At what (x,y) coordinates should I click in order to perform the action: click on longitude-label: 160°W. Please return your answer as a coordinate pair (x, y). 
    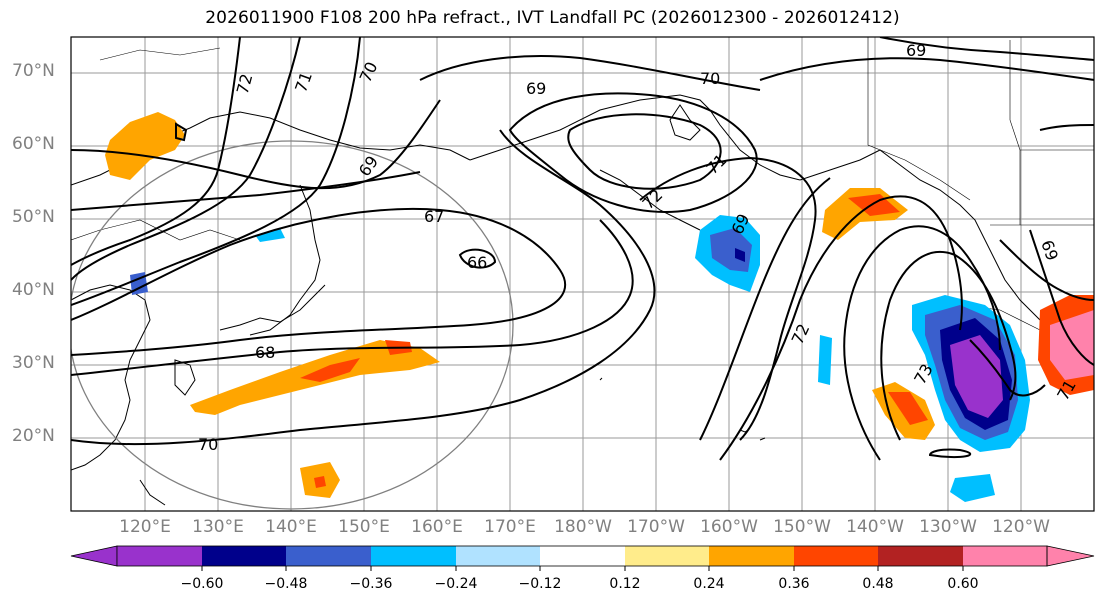
    Looking at the image, I should click on (729, 527).